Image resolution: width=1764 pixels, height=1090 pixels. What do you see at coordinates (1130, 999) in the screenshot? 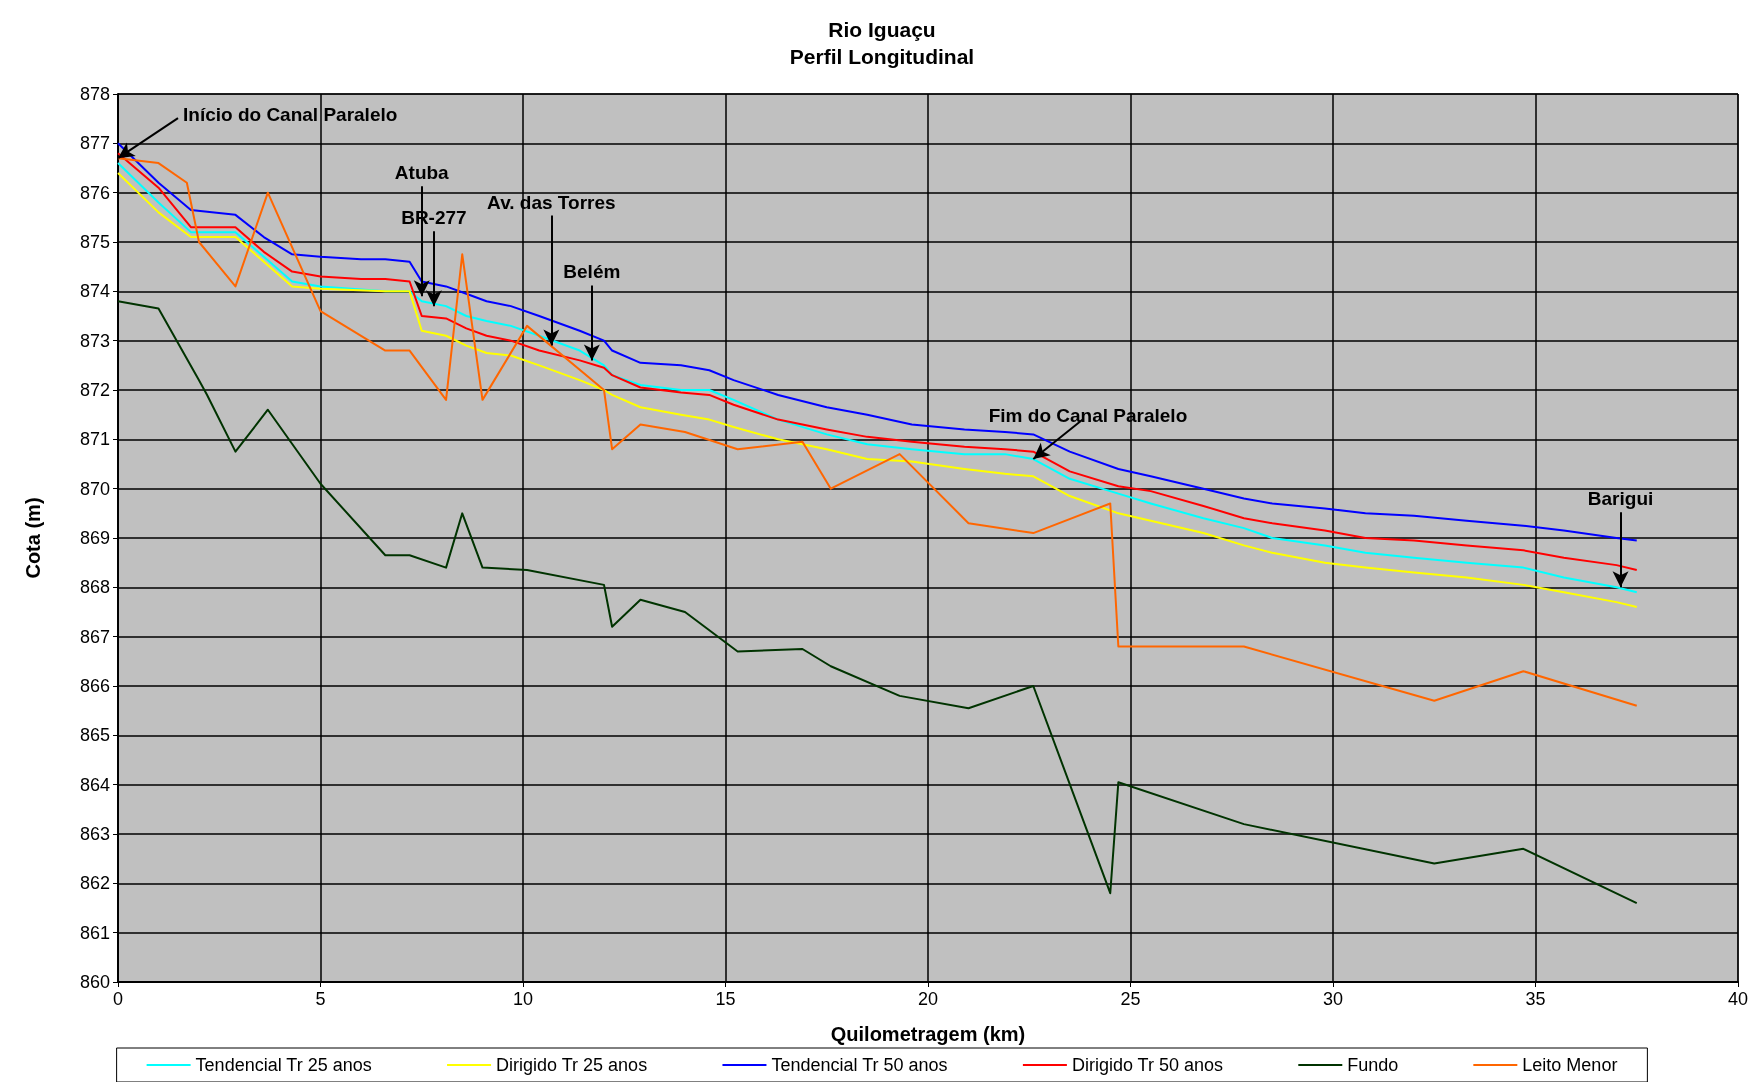
I see `x-tick-label: 25` at bounding box center [1130, 999].